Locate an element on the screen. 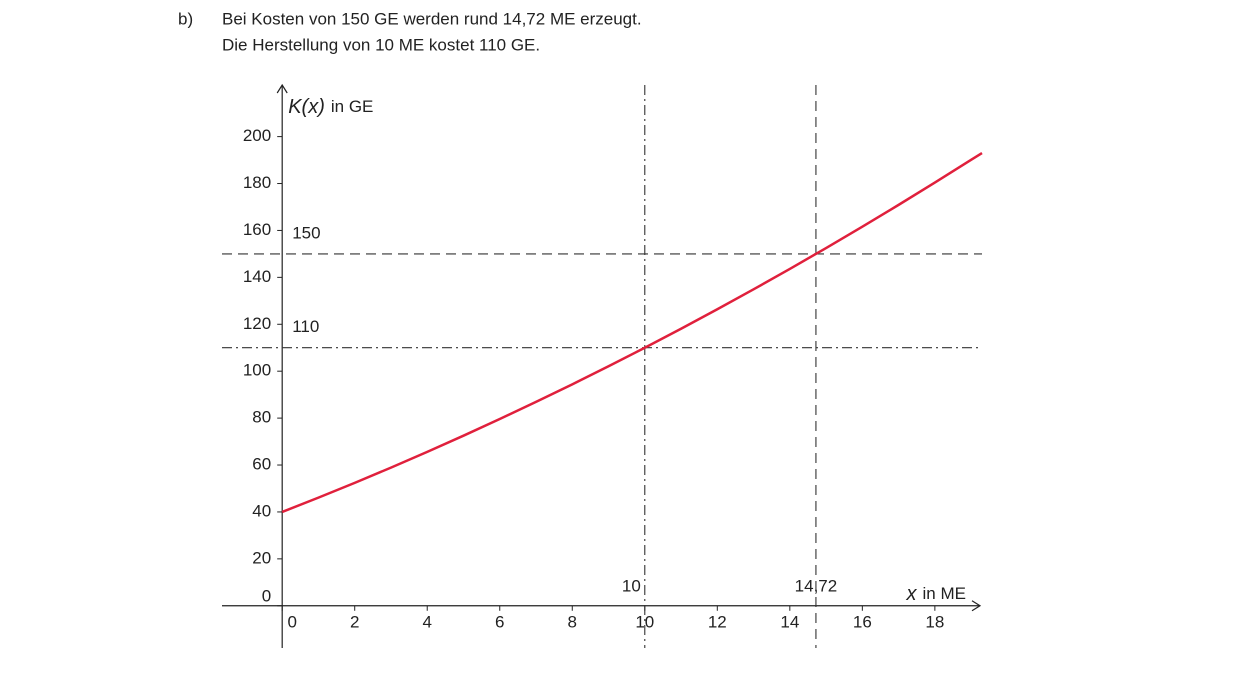 The height and width of the screenshot is (673, 1240). y-tick-label: 140 is located at coordinates (257, 276).